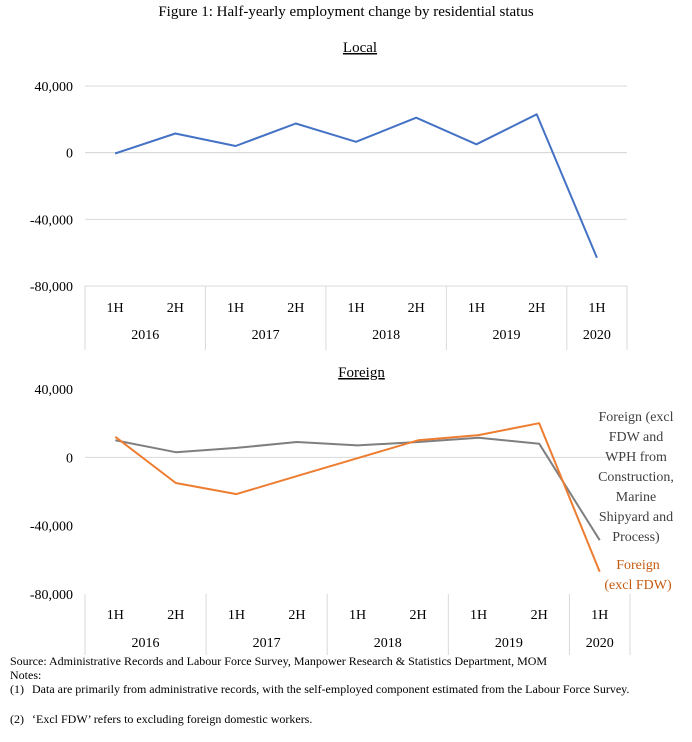  What do you see at coordinates (636, 457) in the screenshot?
I see `series-label: WPH from` at bounding box center [636, 457].